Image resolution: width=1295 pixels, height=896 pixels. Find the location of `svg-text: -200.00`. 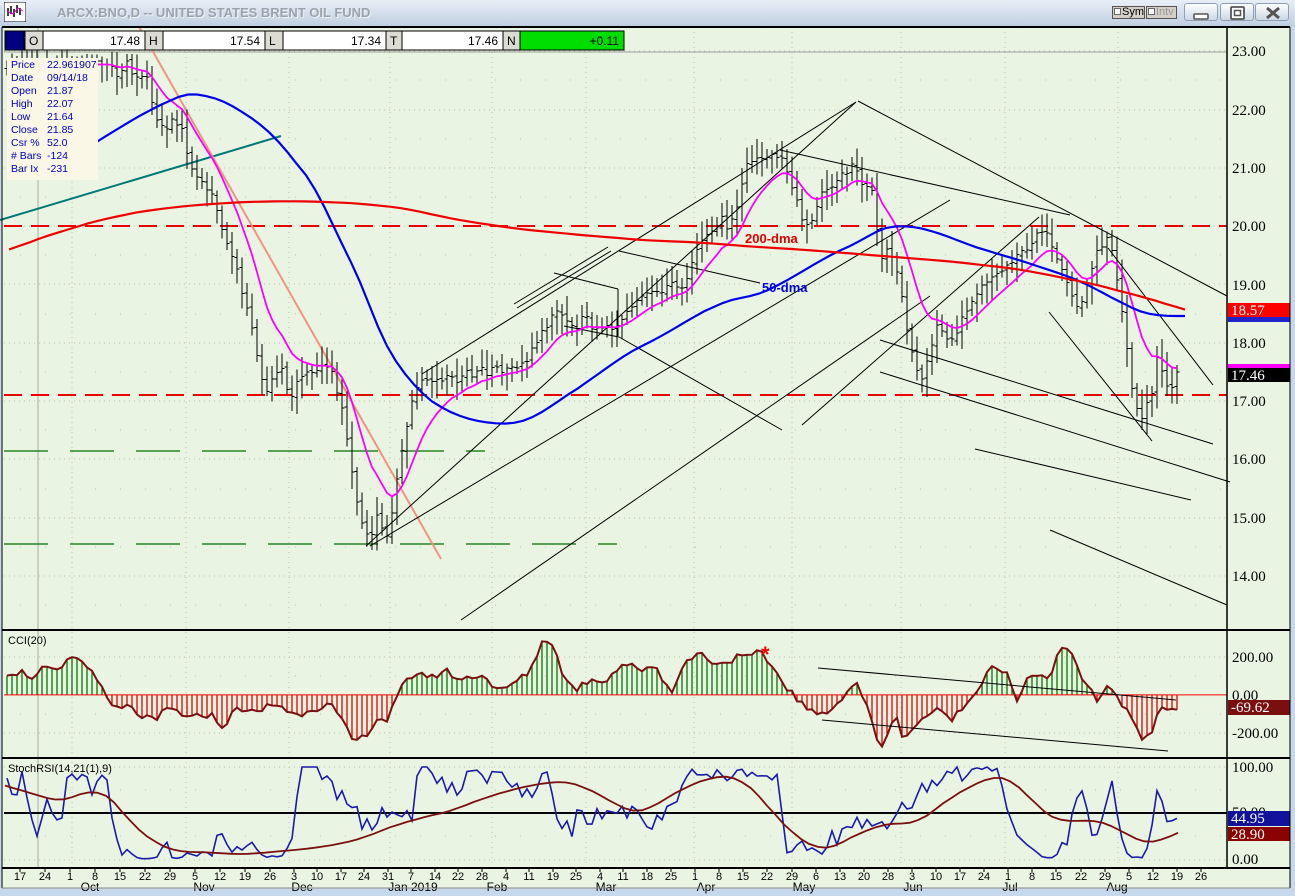

svg-text: -200.00 is located at coordinates (1255, 734).